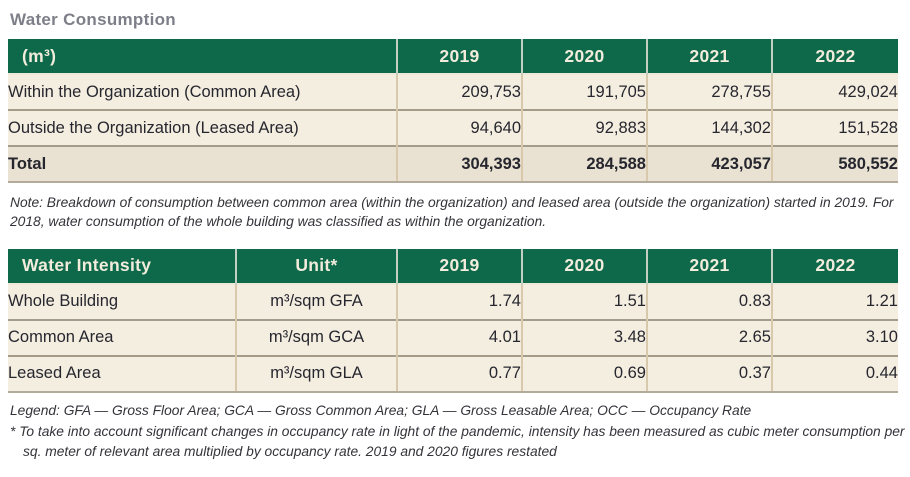 This screenshot has height=477, width=910. What do you see at coordinates (122, 301) in the screenshot?
I see `row-label: Whole Building` at bounding box center [122, 301].